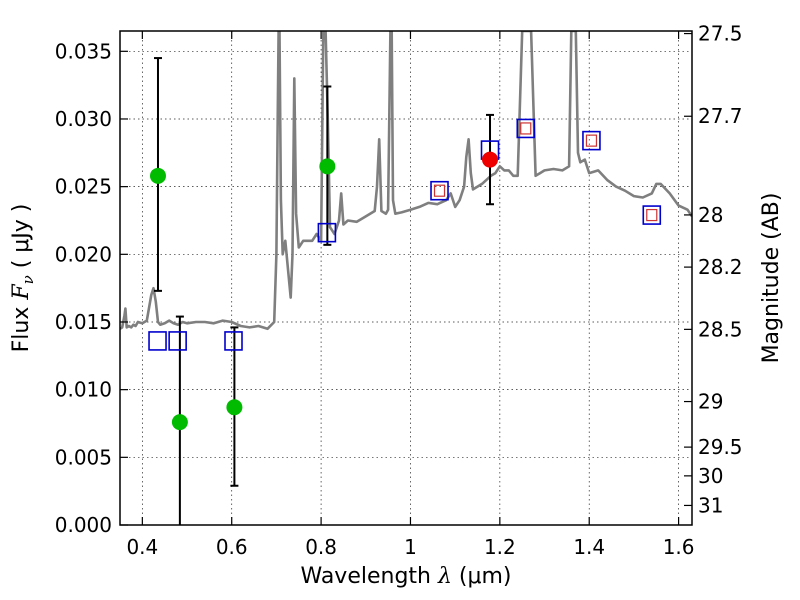  What do you see at coordinates (369, 576) in the screenshot?
I see `x-axis-title-prefix: Wavelength` at bounding box center [369, 576].